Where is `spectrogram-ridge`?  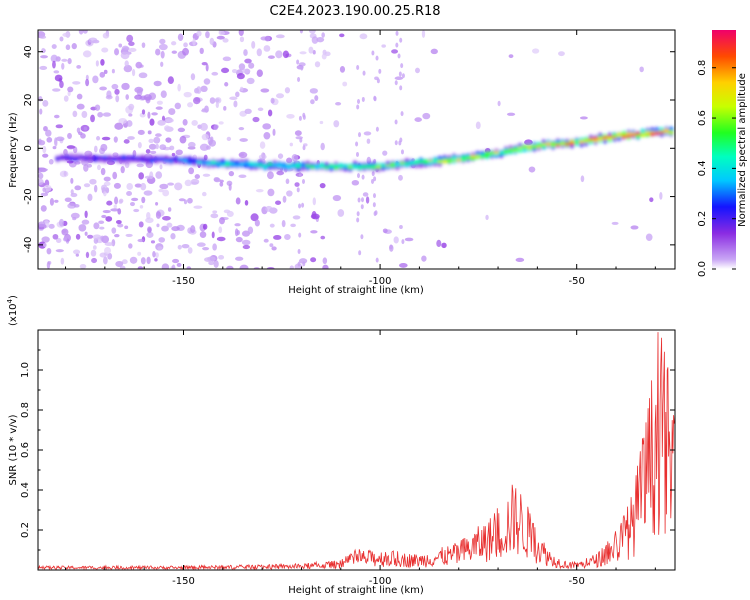
spectrogram-ridge is located at coordinates (364, 149).